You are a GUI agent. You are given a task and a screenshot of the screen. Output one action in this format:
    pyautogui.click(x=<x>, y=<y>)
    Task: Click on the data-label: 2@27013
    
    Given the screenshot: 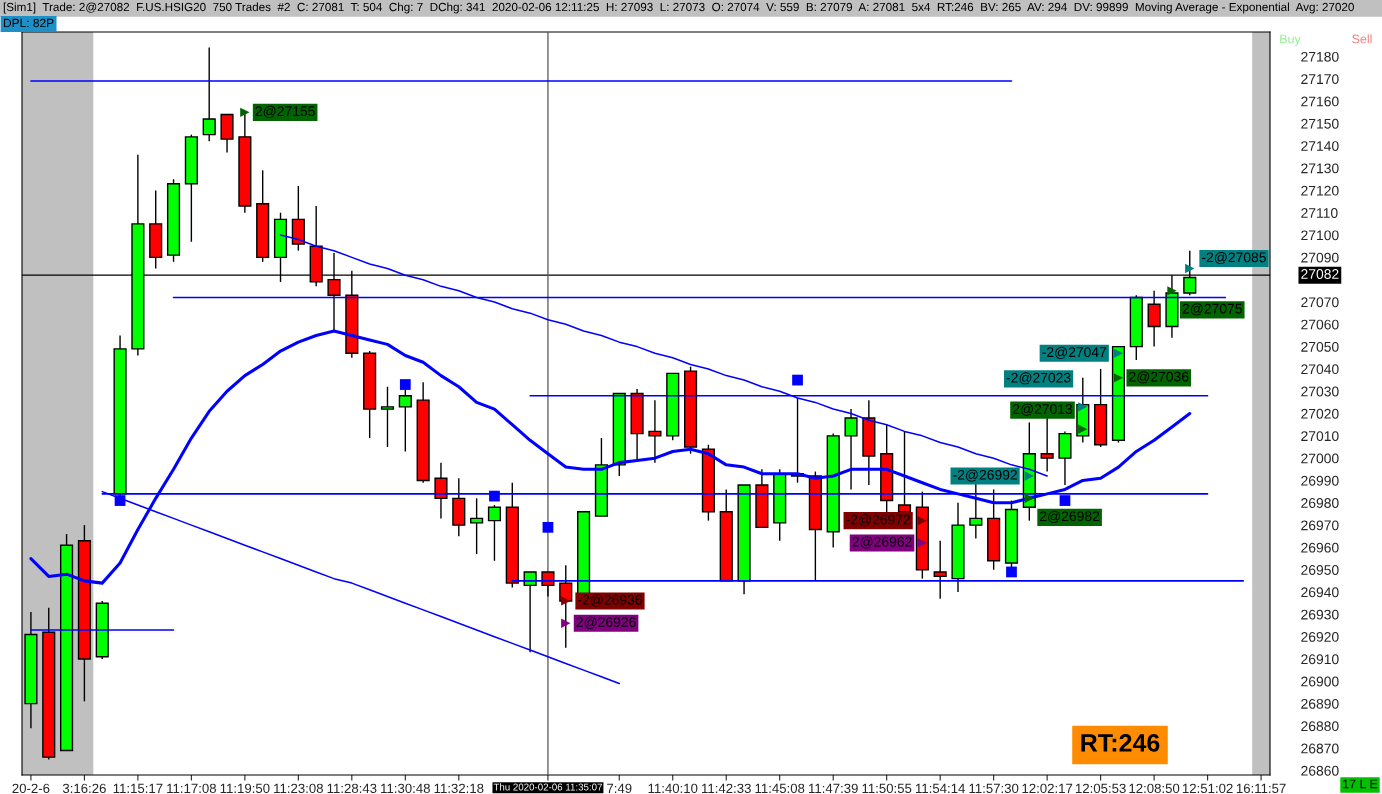 What is the action you would take?
    pyautogui.click(x=1042, y=409)
    